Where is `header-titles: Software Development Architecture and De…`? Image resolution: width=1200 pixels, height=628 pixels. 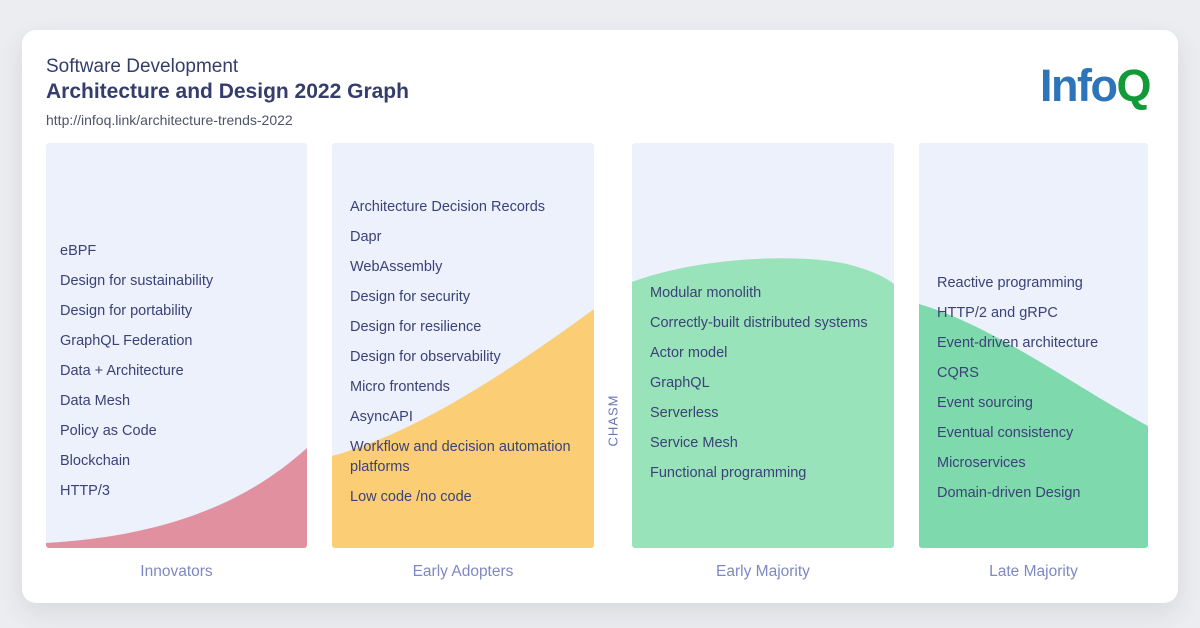
header-titles: Software Development Architecture and De… is located at coordinates (227, 91).